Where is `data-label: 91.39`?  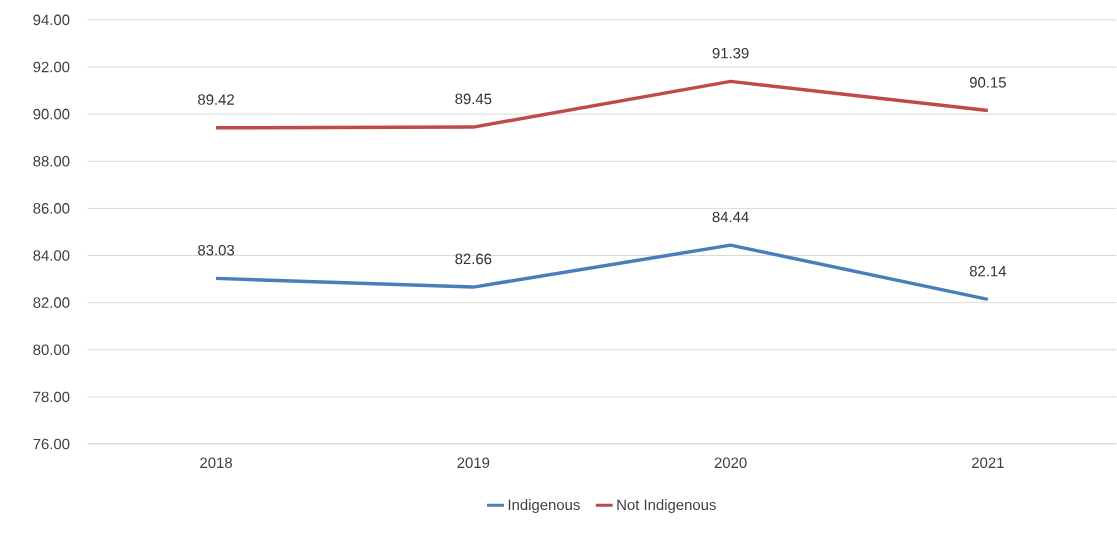
data-label: 91.39 is located at coordinates (730, 53).